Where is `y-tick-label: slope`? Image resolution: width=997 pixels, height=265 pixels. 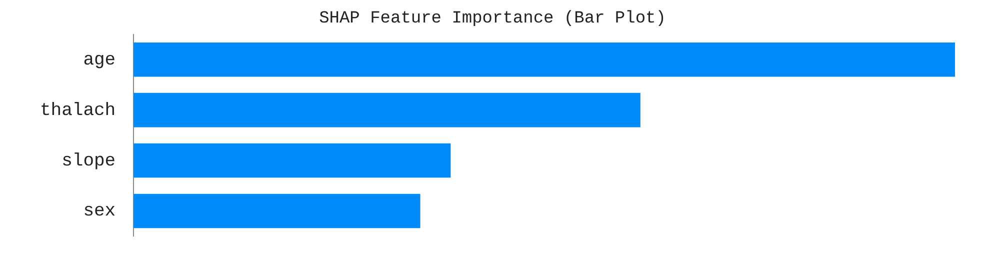 y-tick-label: slope is located at coordinates (89, 161).